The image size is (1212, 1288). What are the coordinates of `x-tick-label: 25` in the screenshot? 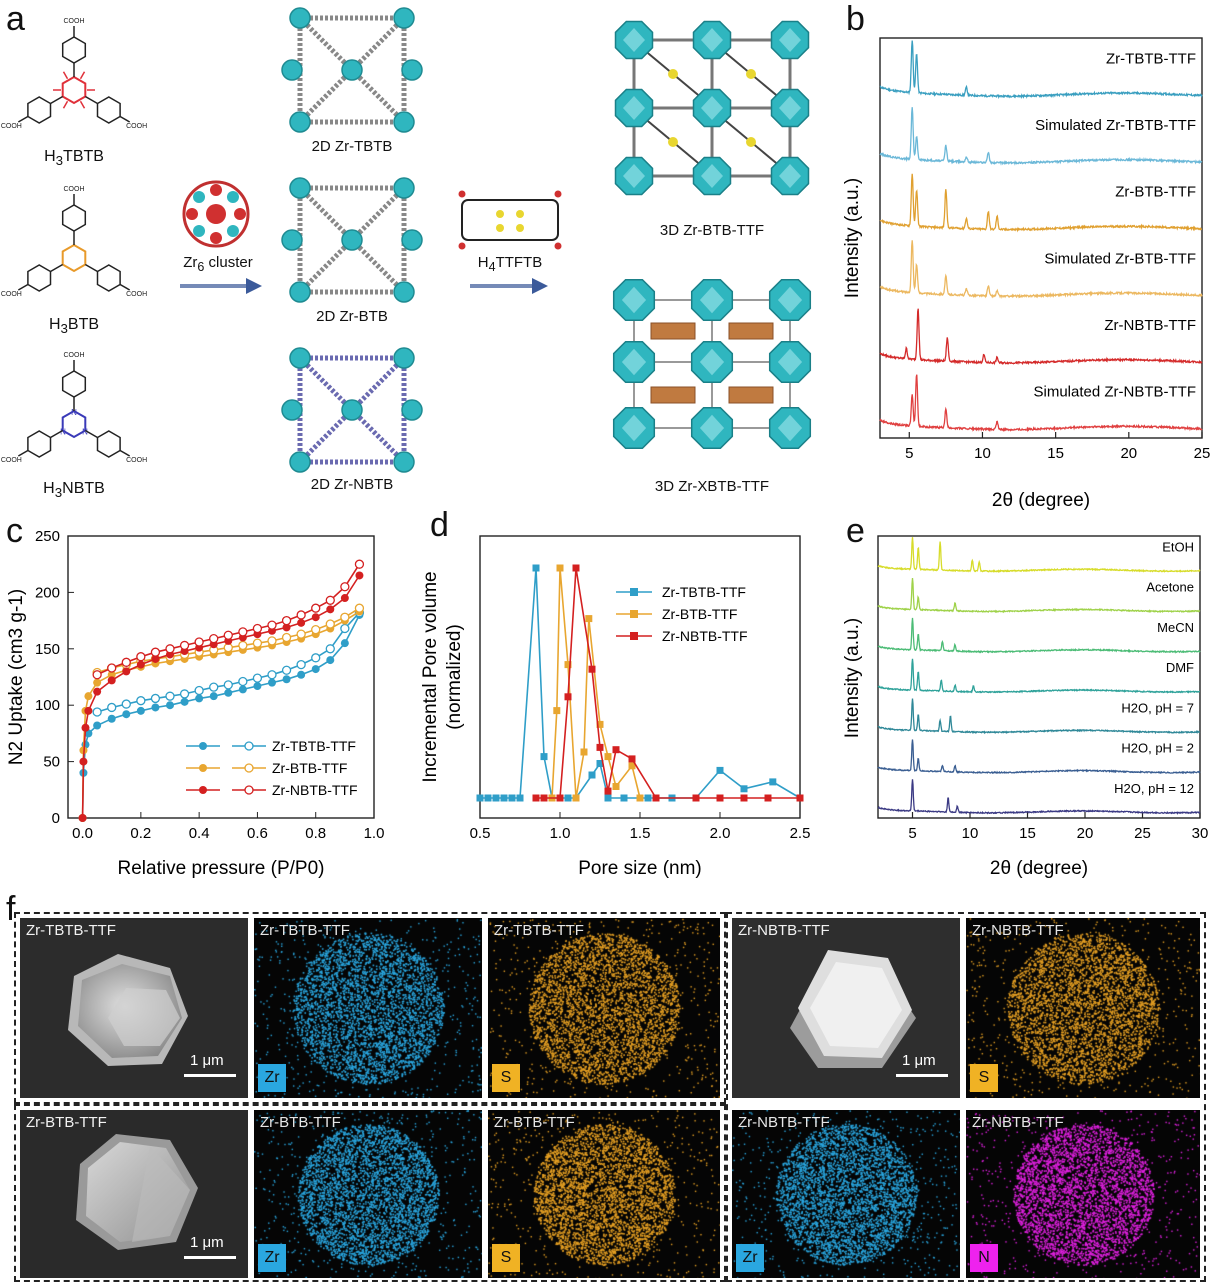 It's located at (1202, 453).